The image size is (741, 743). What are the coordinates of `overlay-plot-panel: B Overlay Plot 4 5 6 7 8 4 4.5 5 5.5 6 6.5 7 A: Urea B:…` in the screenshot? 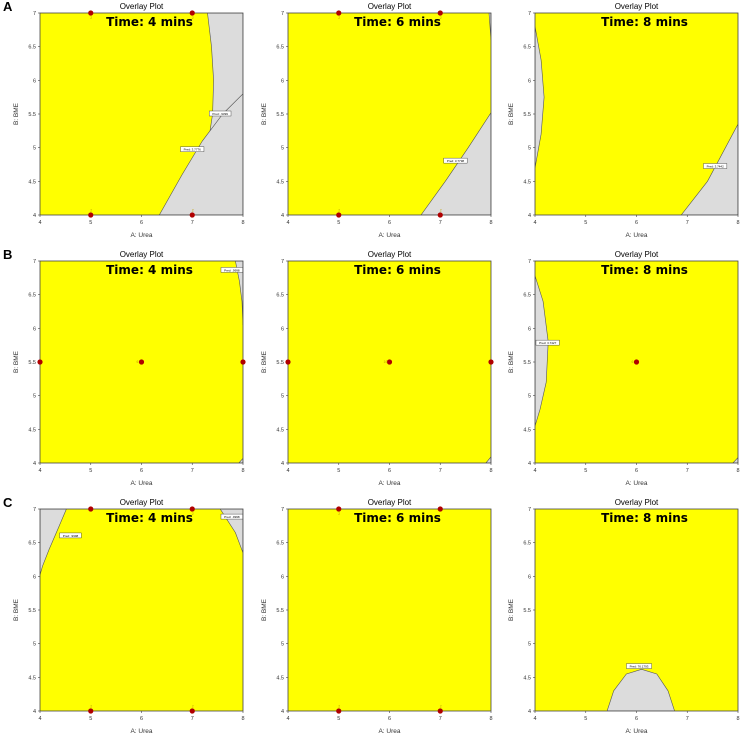 It's located at (124, 367).